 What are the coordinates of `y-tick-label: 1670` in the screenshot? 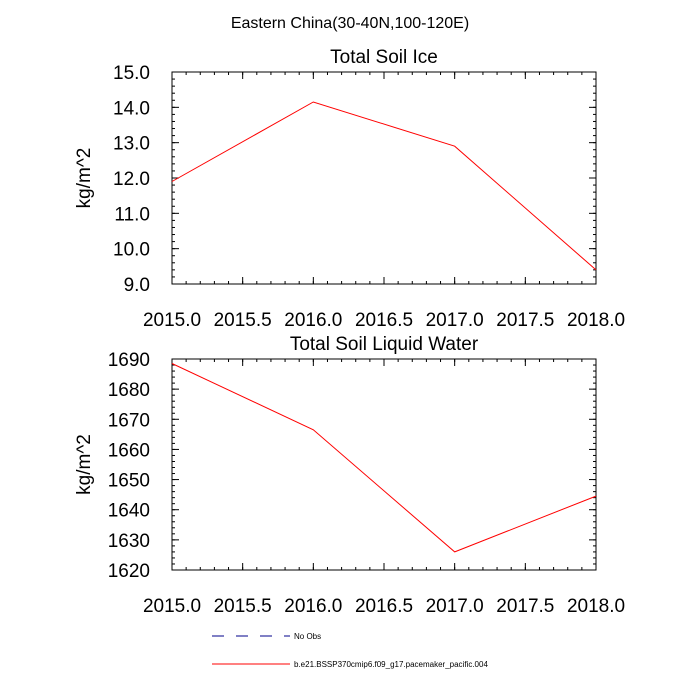 It's located at (129, 420).